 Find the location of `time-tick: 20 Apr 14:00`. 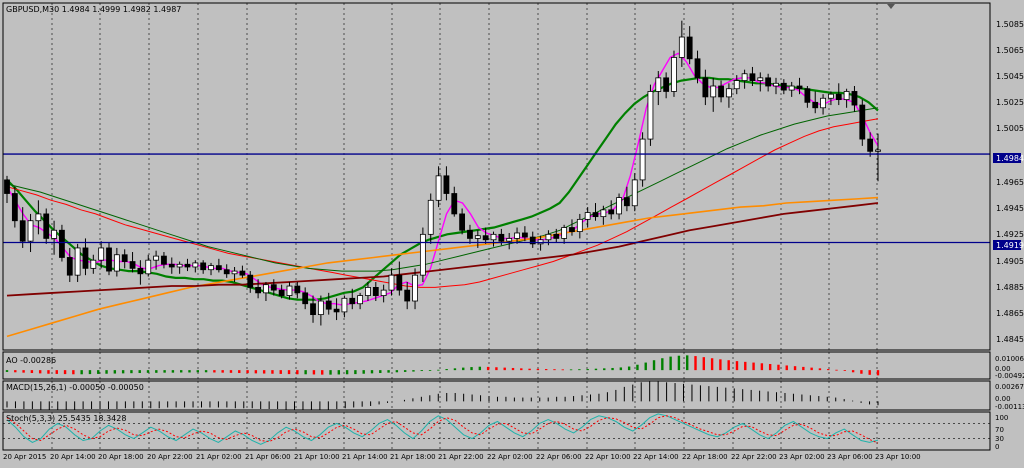

time-tick: 20 Apr 14:00 is located at coordinates (73, 457).